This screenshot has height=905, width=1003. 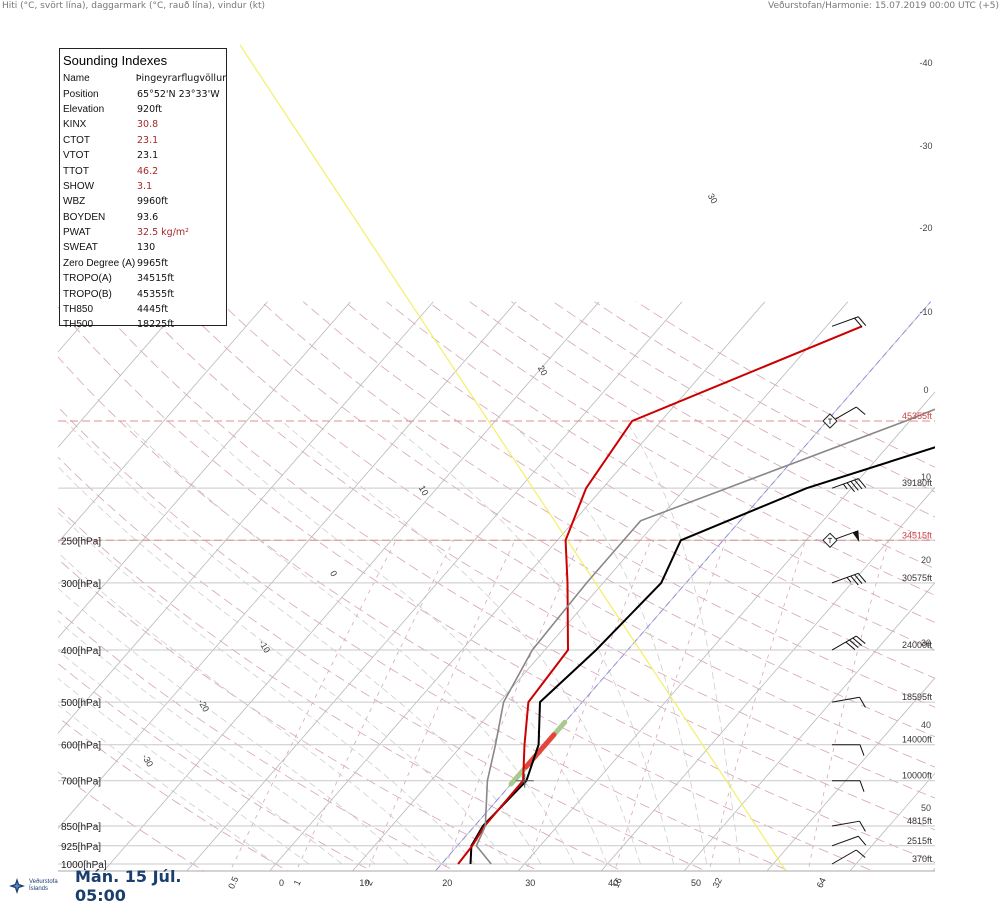 I want to click on height-label: 45355ft, so click(x=917, y=416).